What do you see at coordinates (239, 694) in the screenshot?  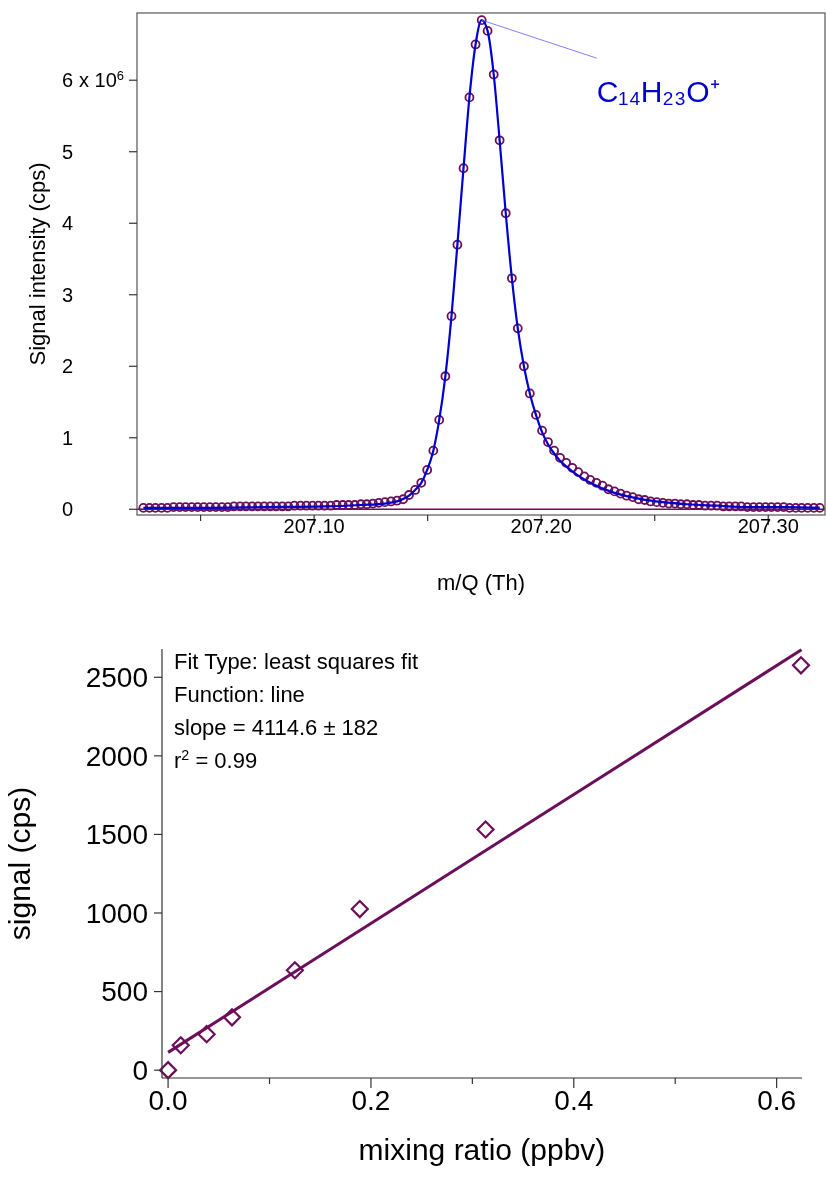 I see `annotation: Function: line` at bounding box center [239, 694].